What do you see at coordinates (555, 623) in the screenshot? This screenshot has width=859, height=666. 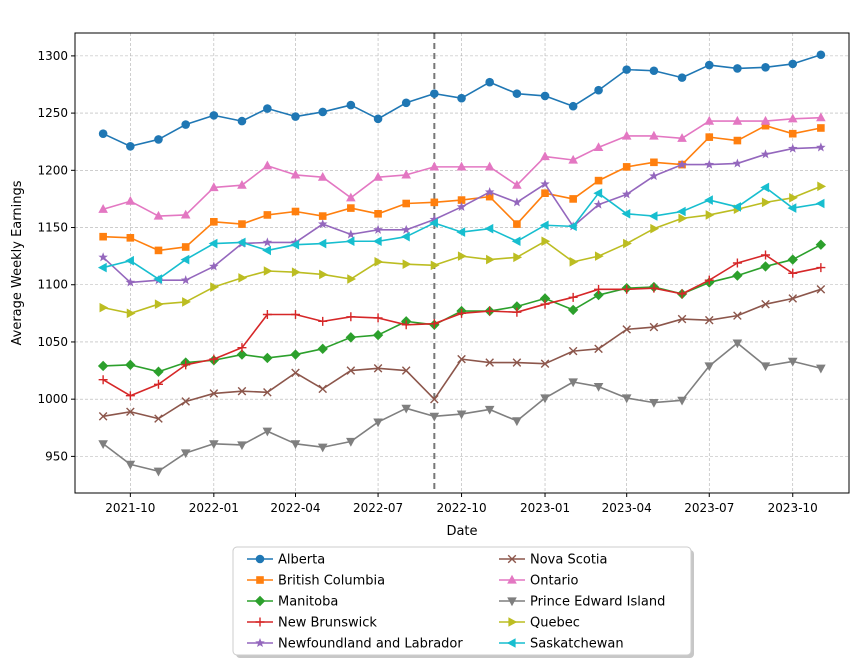 I see `legend-label: Quebec` at bounding box center [555, 623].